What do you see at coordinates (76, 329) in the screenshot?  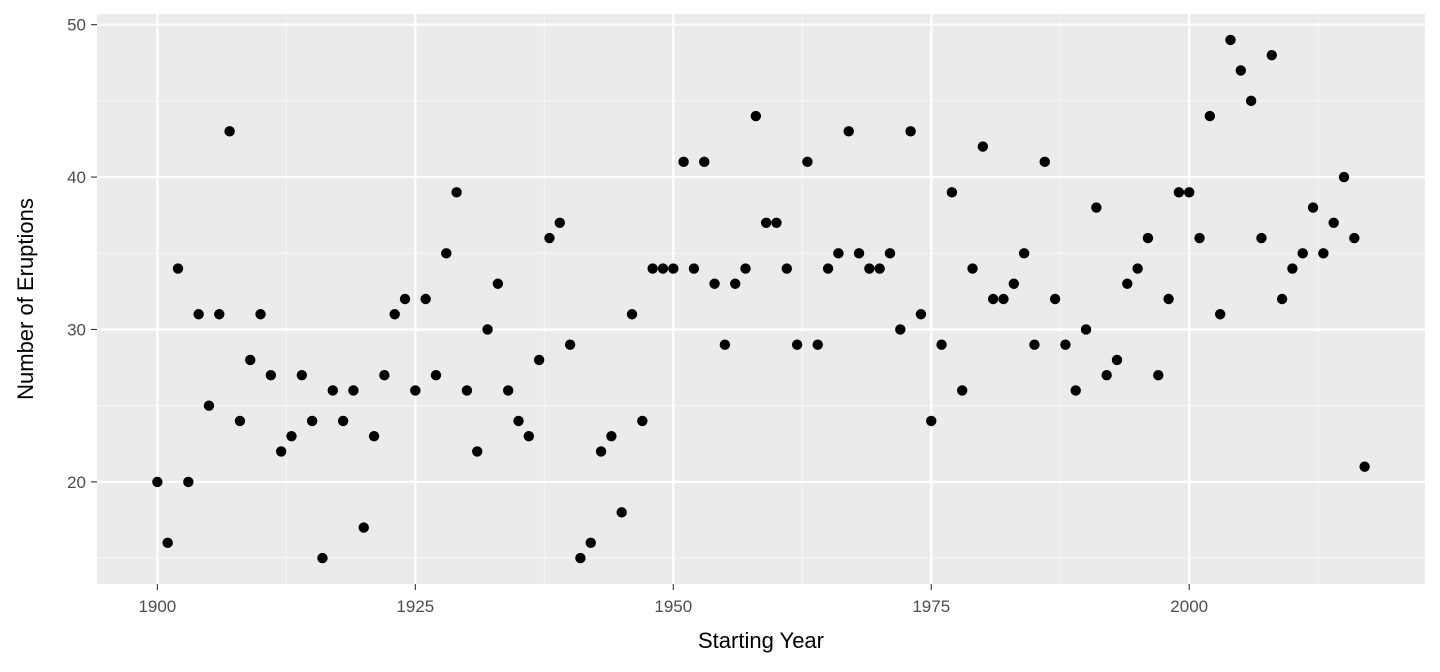 I see `y-tick-label: 30` at bounding box center [76, 329].